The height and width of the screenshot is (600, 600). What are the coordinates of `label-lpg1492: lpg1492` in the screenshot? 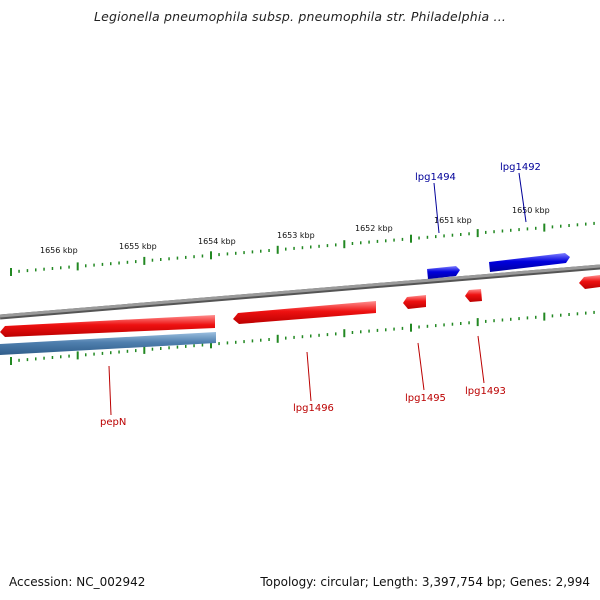 It's located at (520, 167).